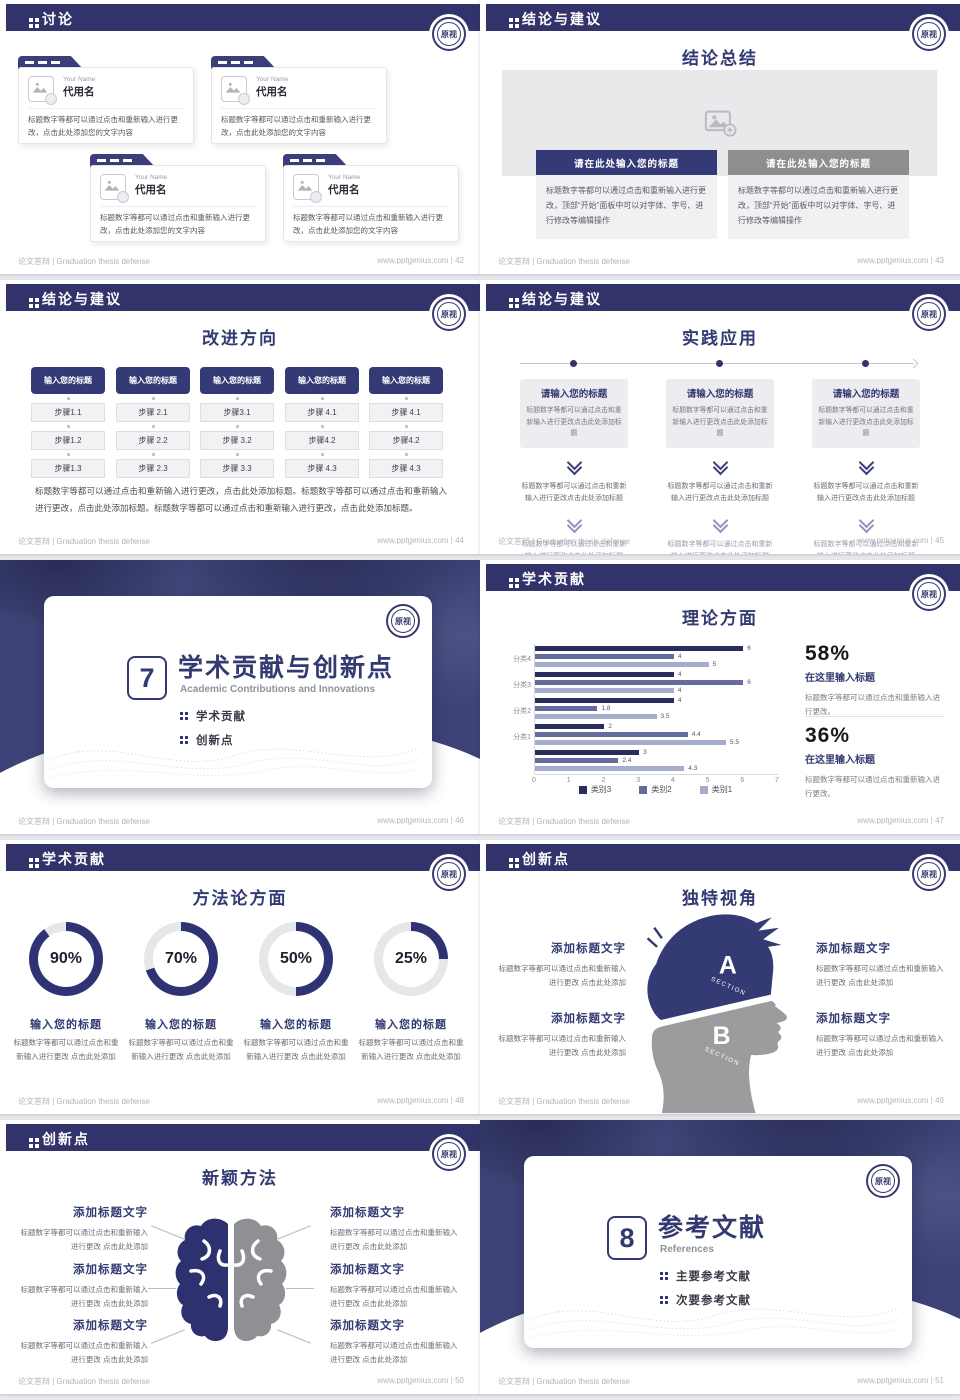 This screenshot has width=960, height=1400. I want to click on hair-wisp-icon, so click(654, 937).